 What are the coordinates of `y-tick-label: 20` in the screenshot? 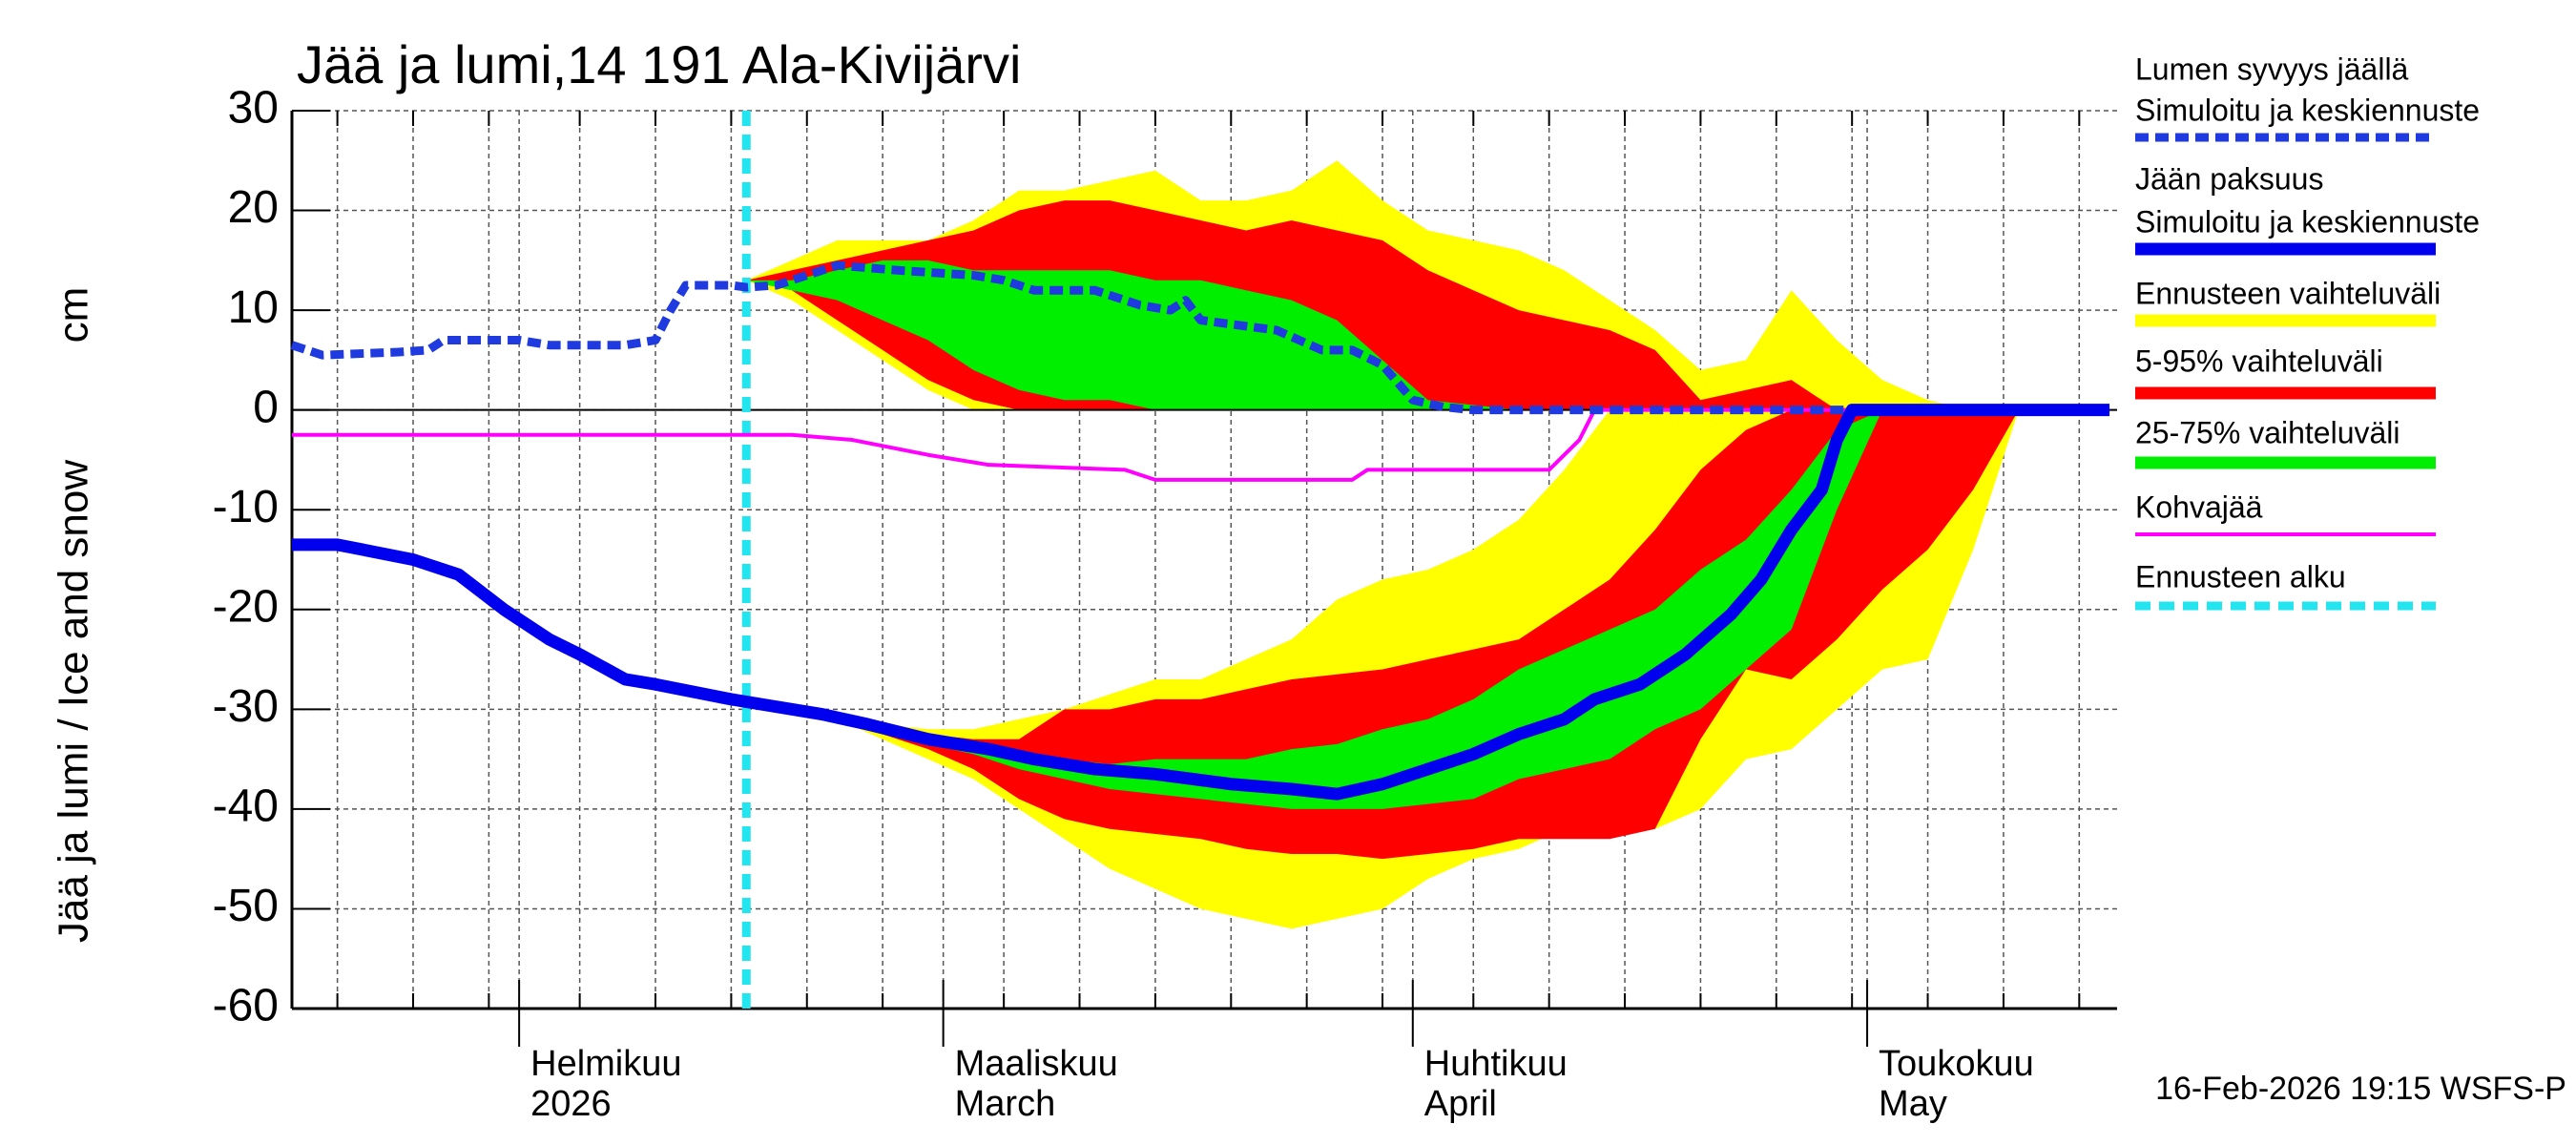 It's located at (253, 207).